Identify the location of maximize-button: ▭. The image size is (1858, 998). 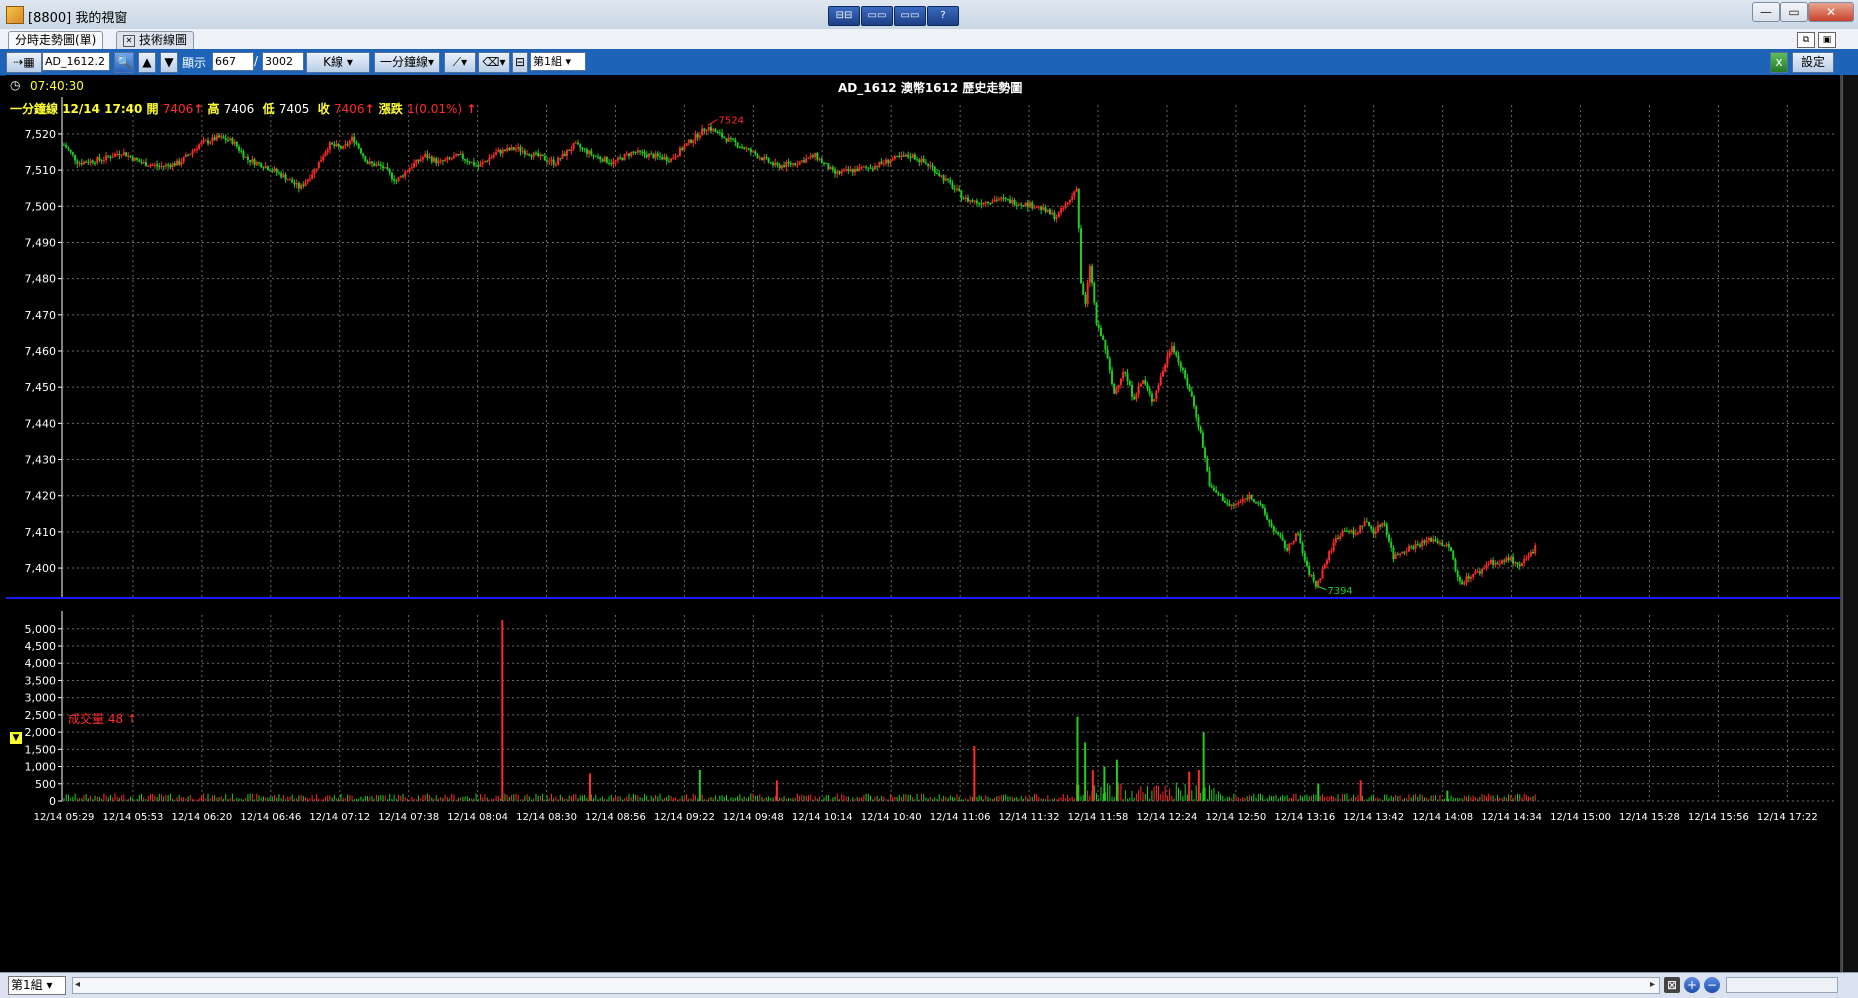
(1794, 12).